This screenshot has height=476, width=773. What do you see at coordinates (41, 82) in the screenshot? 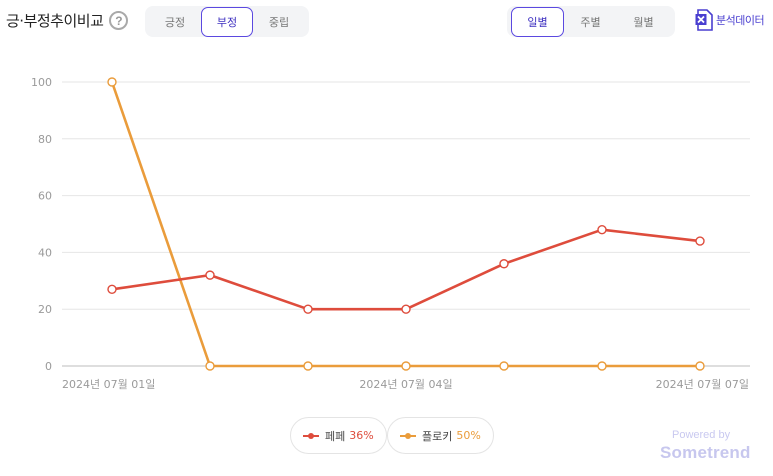
I see `y-tick-label: 100` at bounding box center [41, 82].